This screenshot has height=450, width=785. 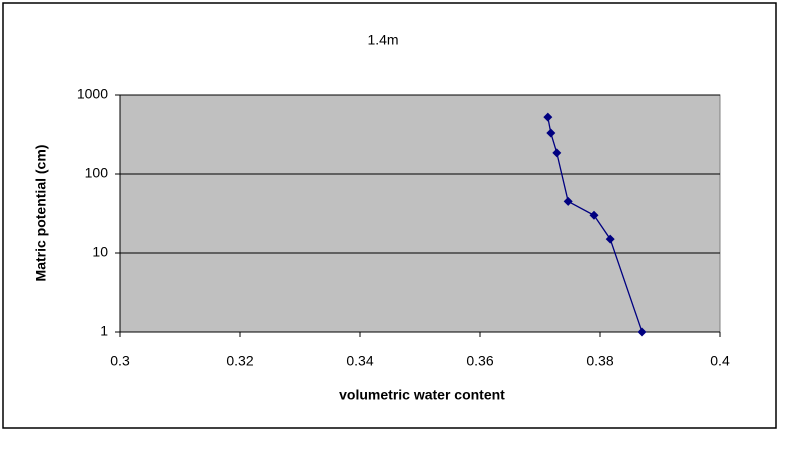 What do you see at coordinates (382, 40) in the screenshot?
I see `chart-title: 1.4m` at bounding box center [382, 40].